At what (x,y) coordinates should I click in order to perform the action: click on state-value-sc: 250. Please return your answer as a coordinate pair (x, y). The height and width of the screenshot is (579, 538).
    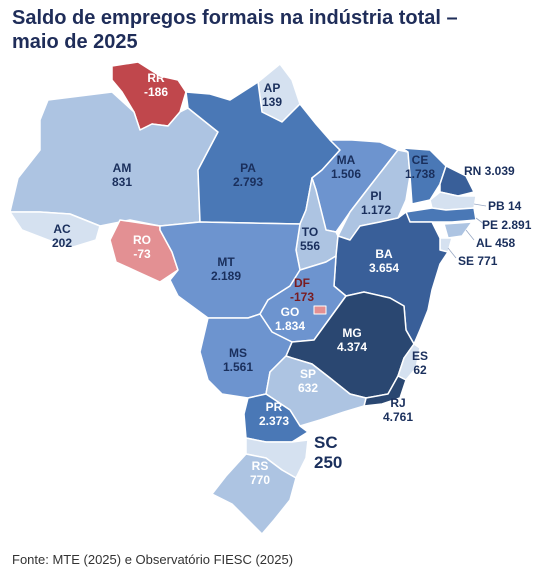
    Looking at the image, I should click on (328, 462).